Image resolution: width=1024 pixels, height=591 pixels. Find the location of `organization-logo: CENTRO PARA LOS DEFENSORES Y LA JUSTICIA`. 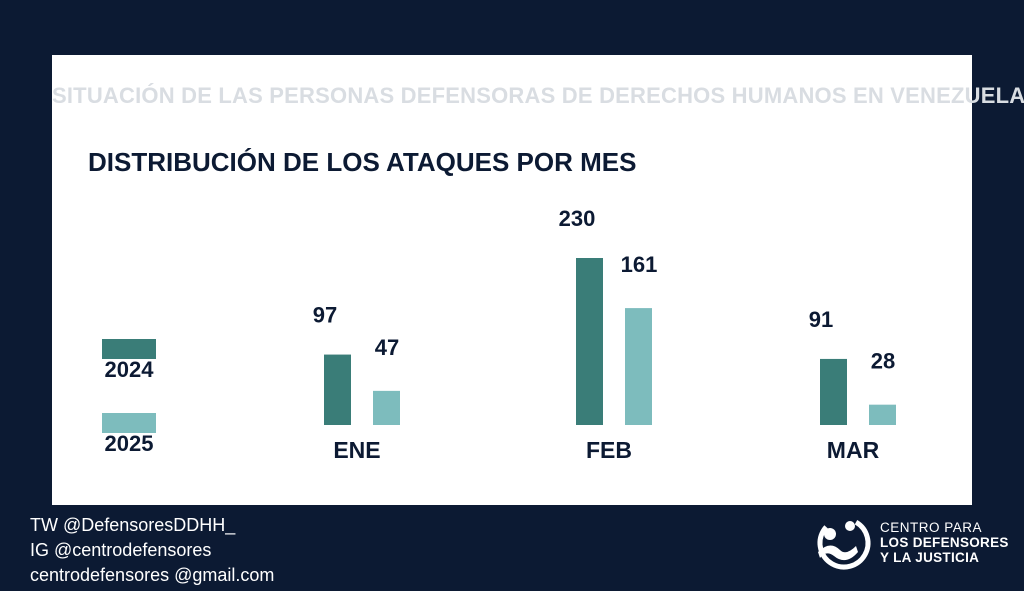

organization-logo: CENTRO PARA LOS DEFENSORES Y LA JUSTICIA is located at coordinates (910, 543).